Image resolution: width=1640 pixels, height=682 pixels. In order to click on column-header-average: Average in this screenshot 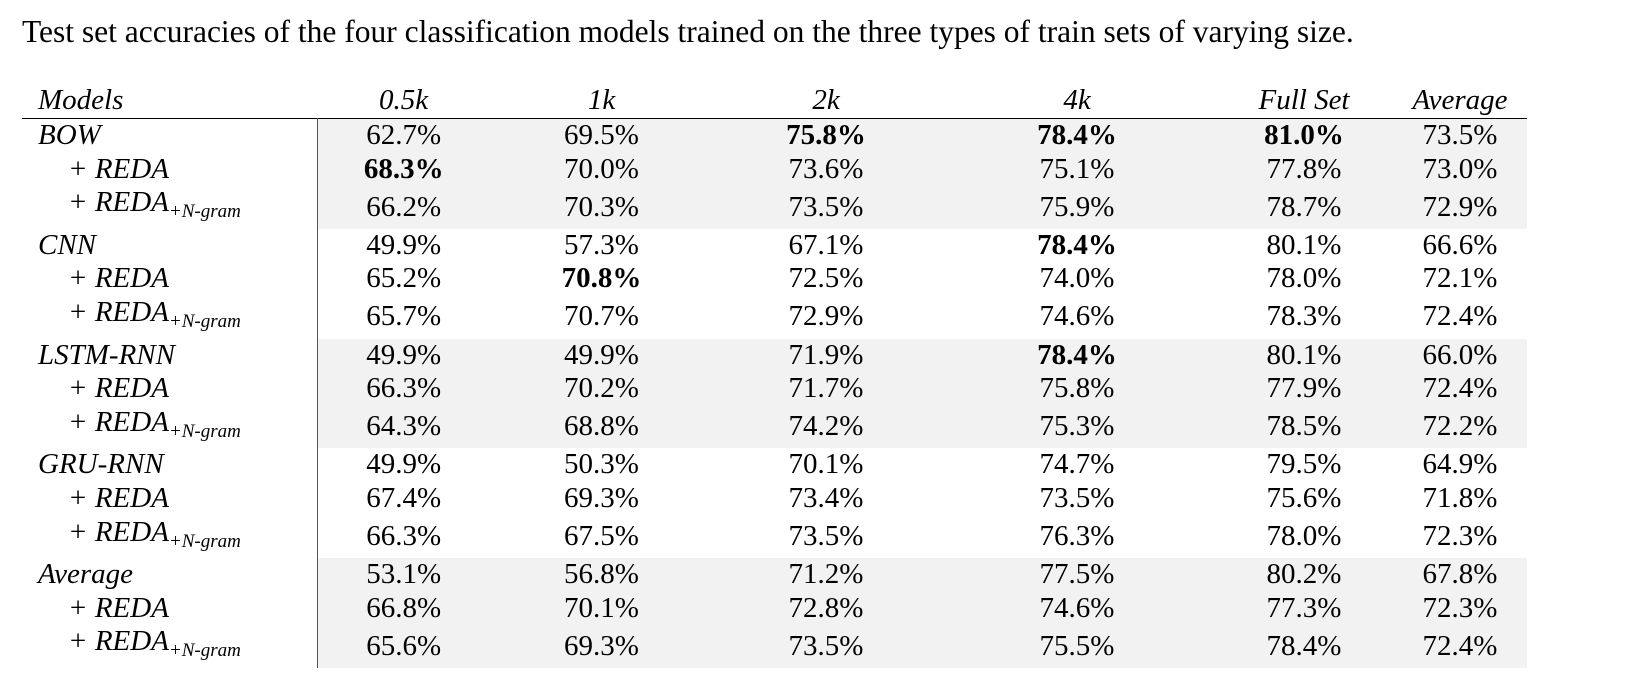, I will do `click(1460, 100)`.